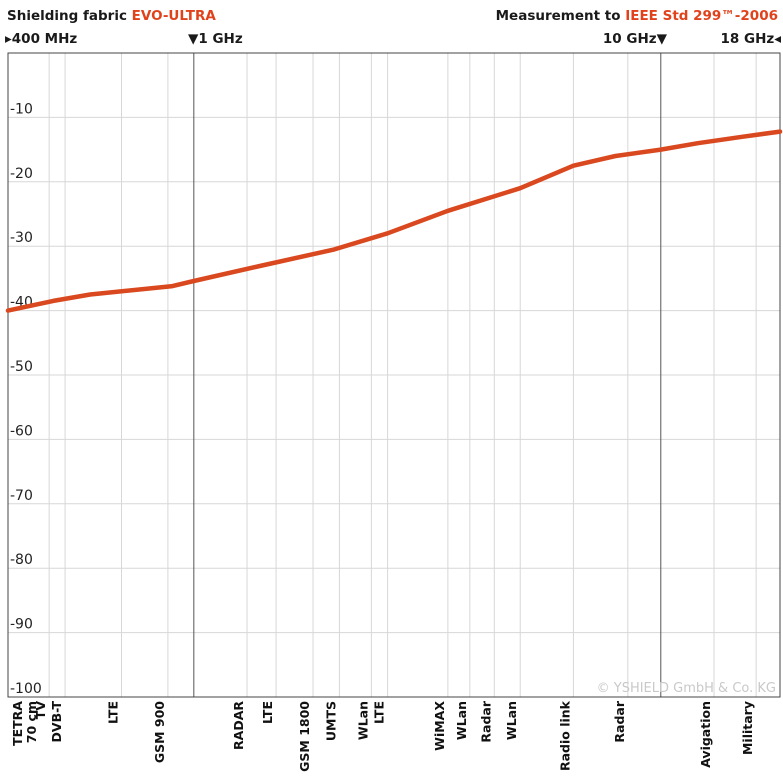 This screenshot has height=778, width=783. What do you see at coordinates (111, 16) in the screenshot?
I see `chart-title: Shielding fabric EVO-ULTRA` at bounding box center [111, 16].